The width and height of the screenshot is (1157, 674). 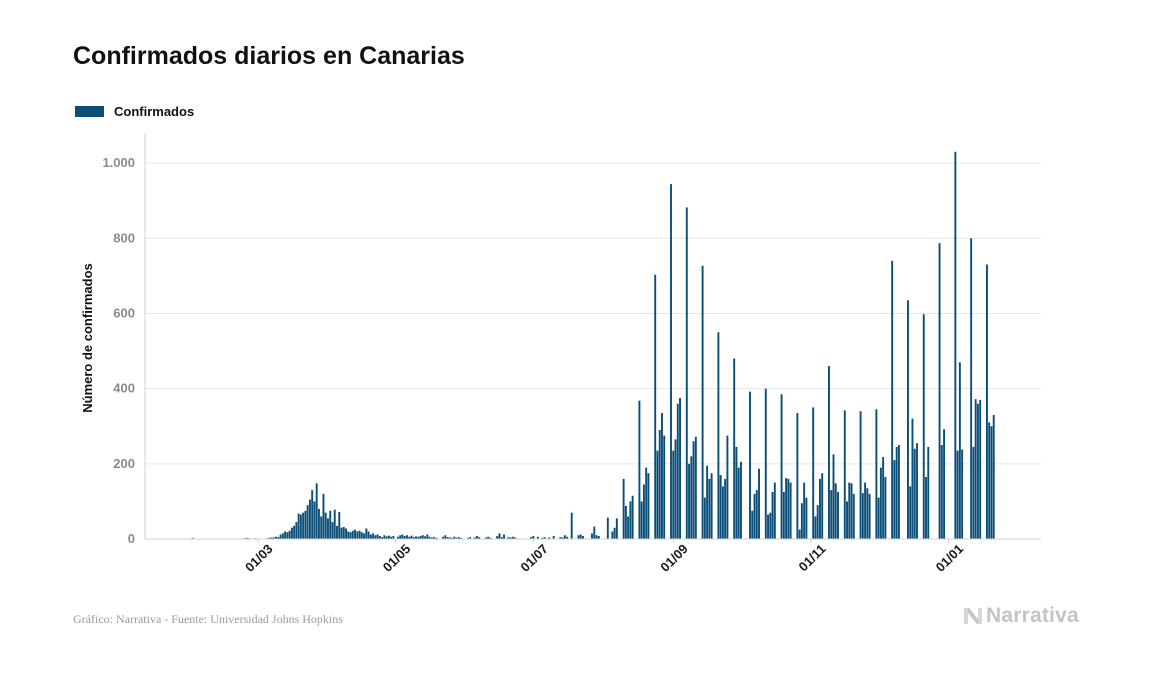 I want to click on x-axis-ticks: 01/03 01/05 01/07 01/09 01/11 01/01, so click(x=604, y=557).